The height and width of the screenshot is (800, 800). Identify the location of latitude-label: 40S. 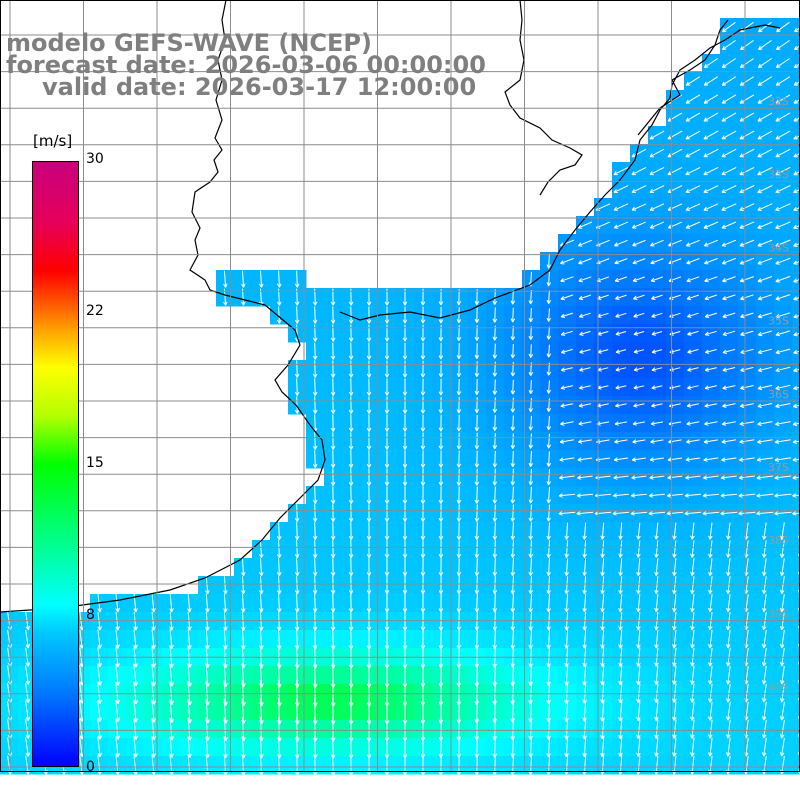
(778, 687).